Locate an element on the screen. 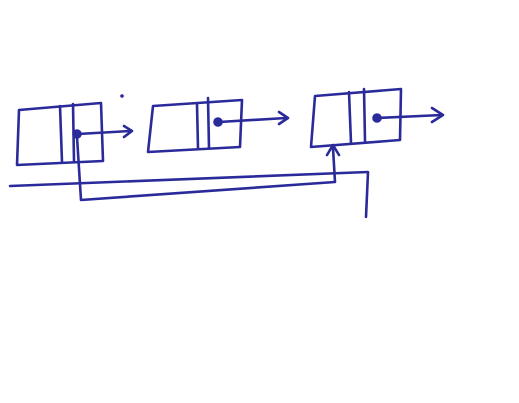 This screenshot has width=519, height=403. node-2-value-divider is located at coordinates (197, 126).